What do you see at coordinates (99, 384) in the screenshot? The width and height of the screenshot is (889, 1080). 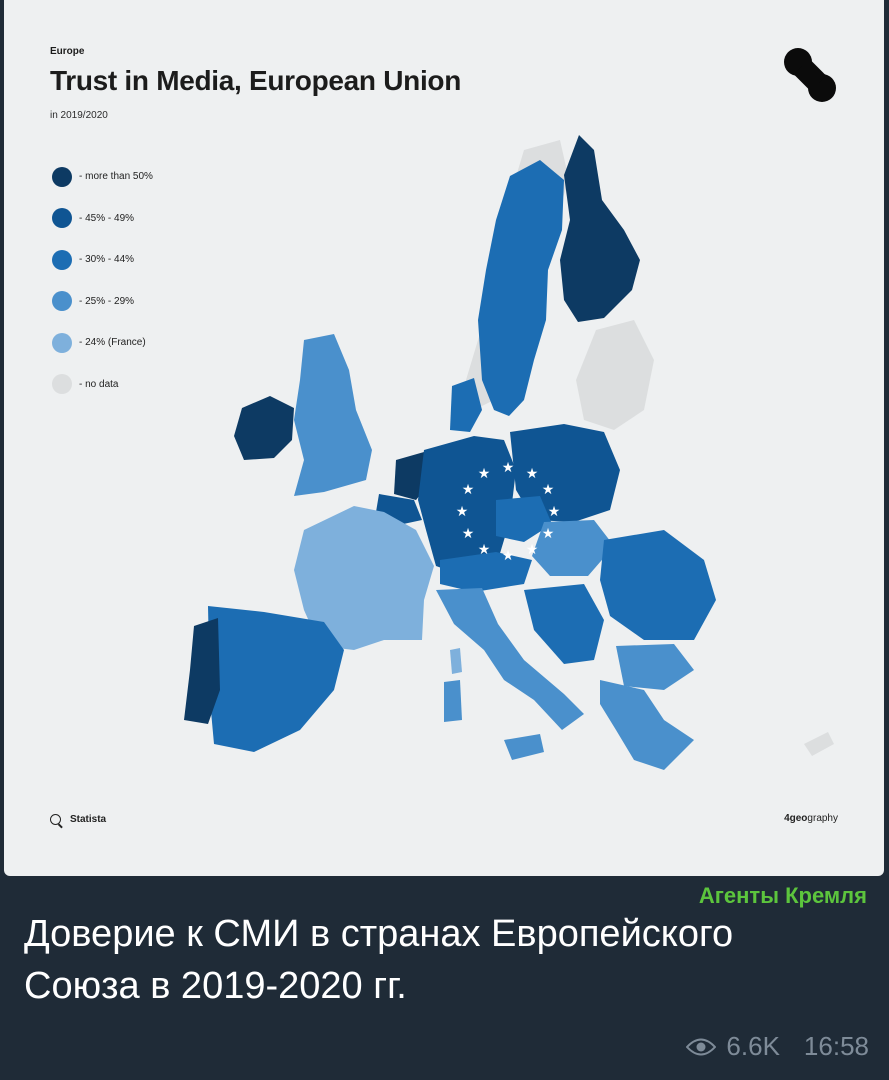 I see `legend-label: - no data` at bounding box center [99, 384].